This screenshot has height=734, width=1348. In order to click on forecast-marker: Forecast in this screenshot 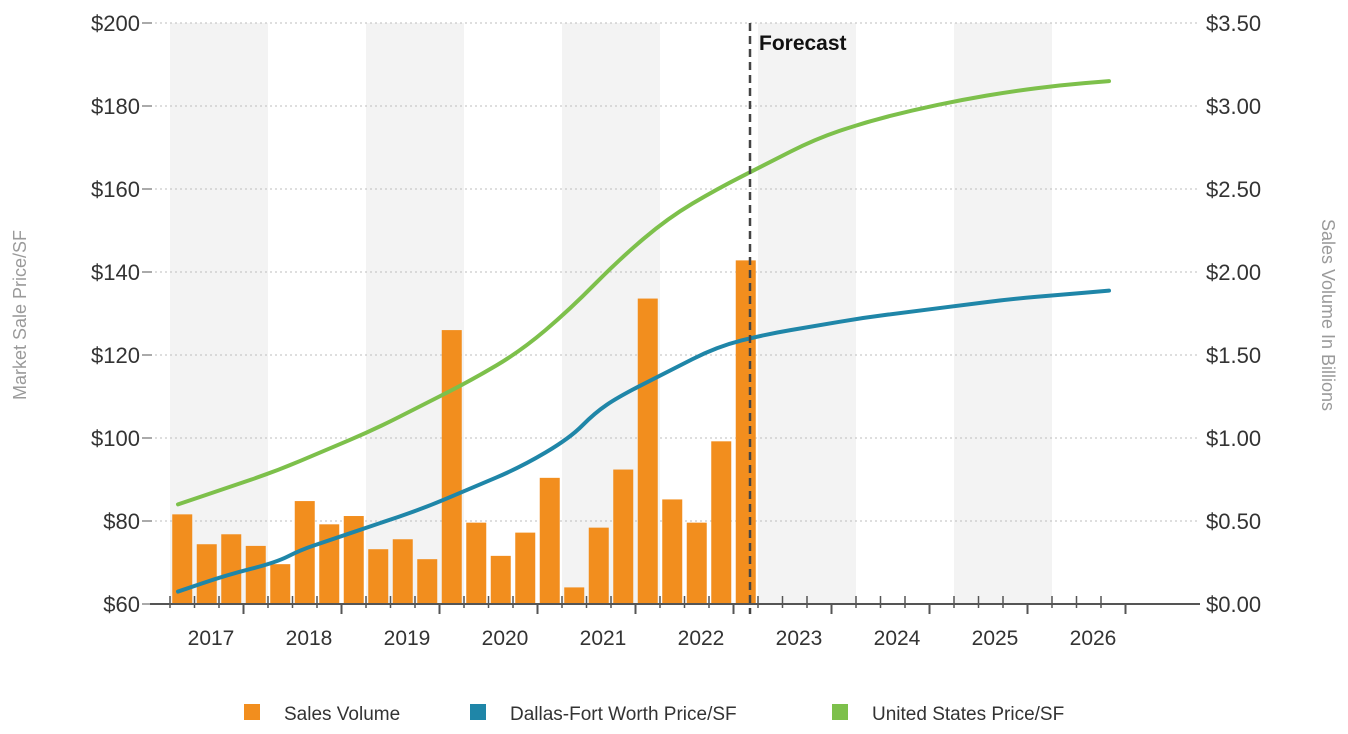, I will do `click(797, 318)`.